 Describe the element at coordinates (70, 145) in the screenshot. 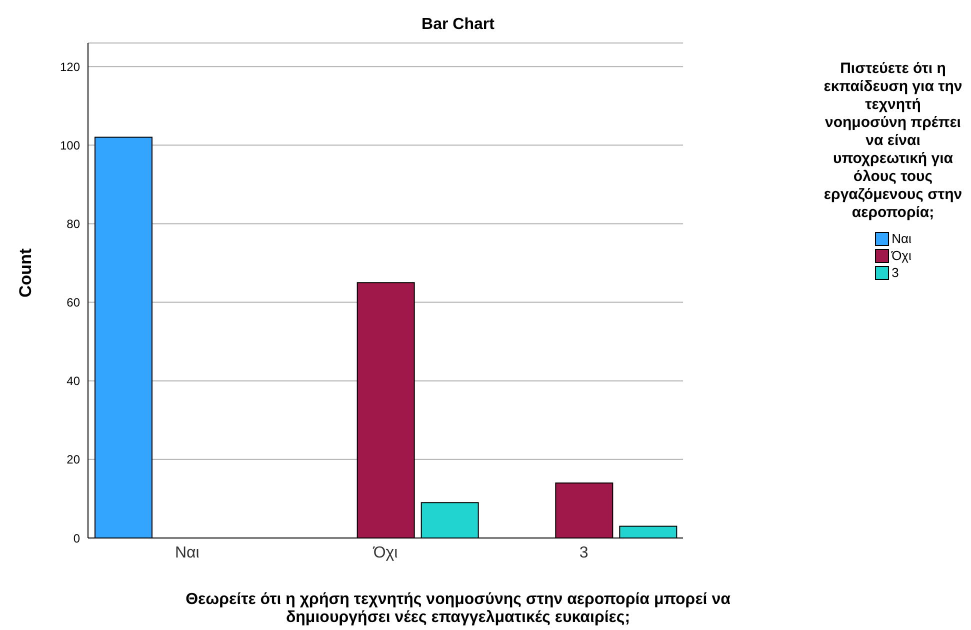

I see `y-tick-label: 100` at that location.